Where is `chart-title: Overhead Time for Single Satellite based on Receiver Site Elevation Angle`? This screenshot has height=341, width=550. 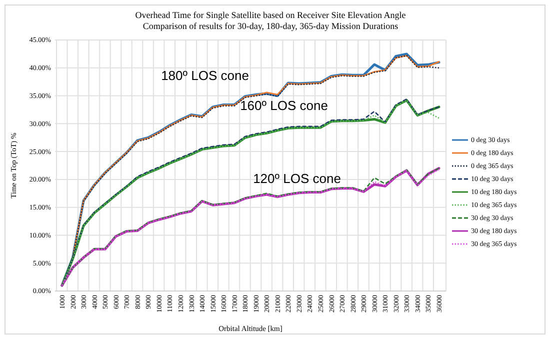
chart-title: Overhead Time for Single Satellite based on Receiver Site Elevation Angle is located at coordinates (270, 15).